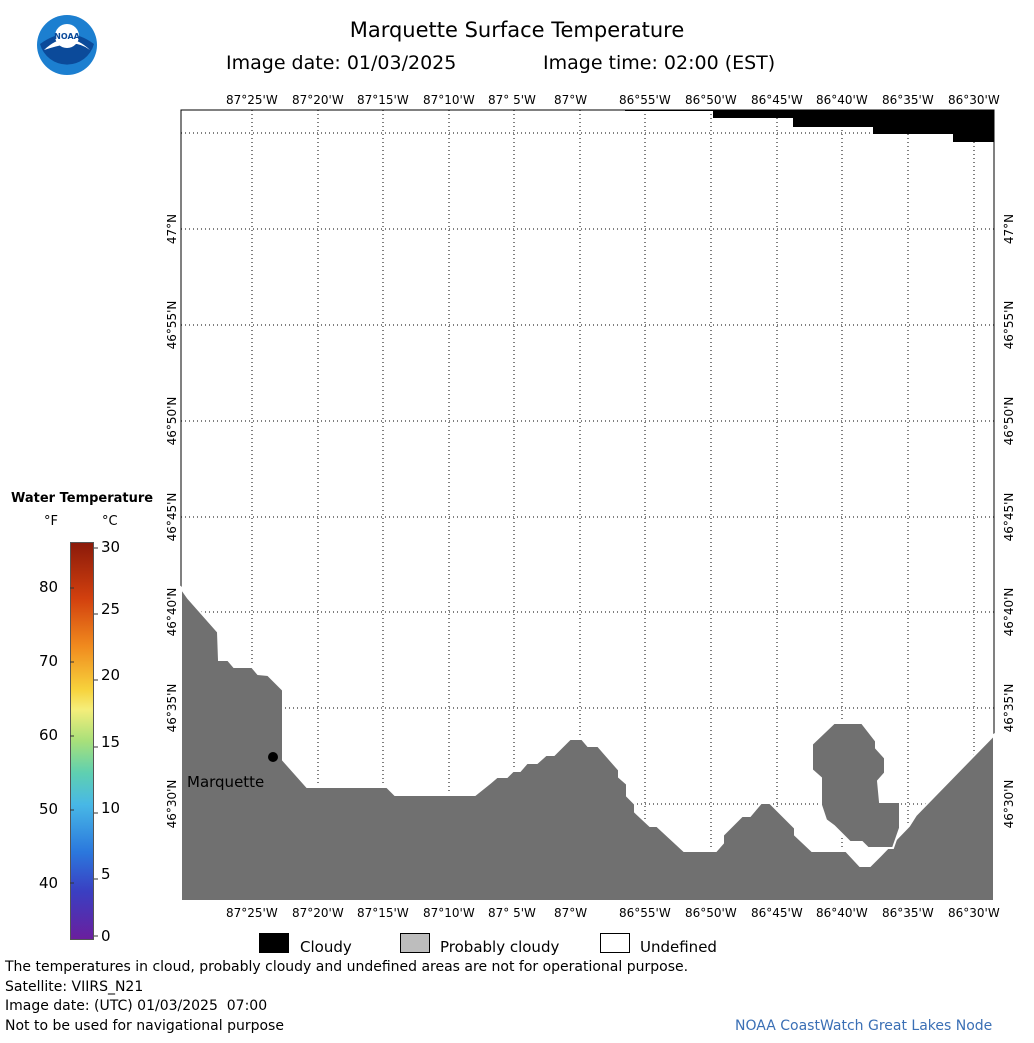 Image resolution: width=1034 pixels, height=1043 pixels. Describe the element at coordinates (517, 30) in the screenshot. I see `map-title: Marquette Surface Temperature` at that location.